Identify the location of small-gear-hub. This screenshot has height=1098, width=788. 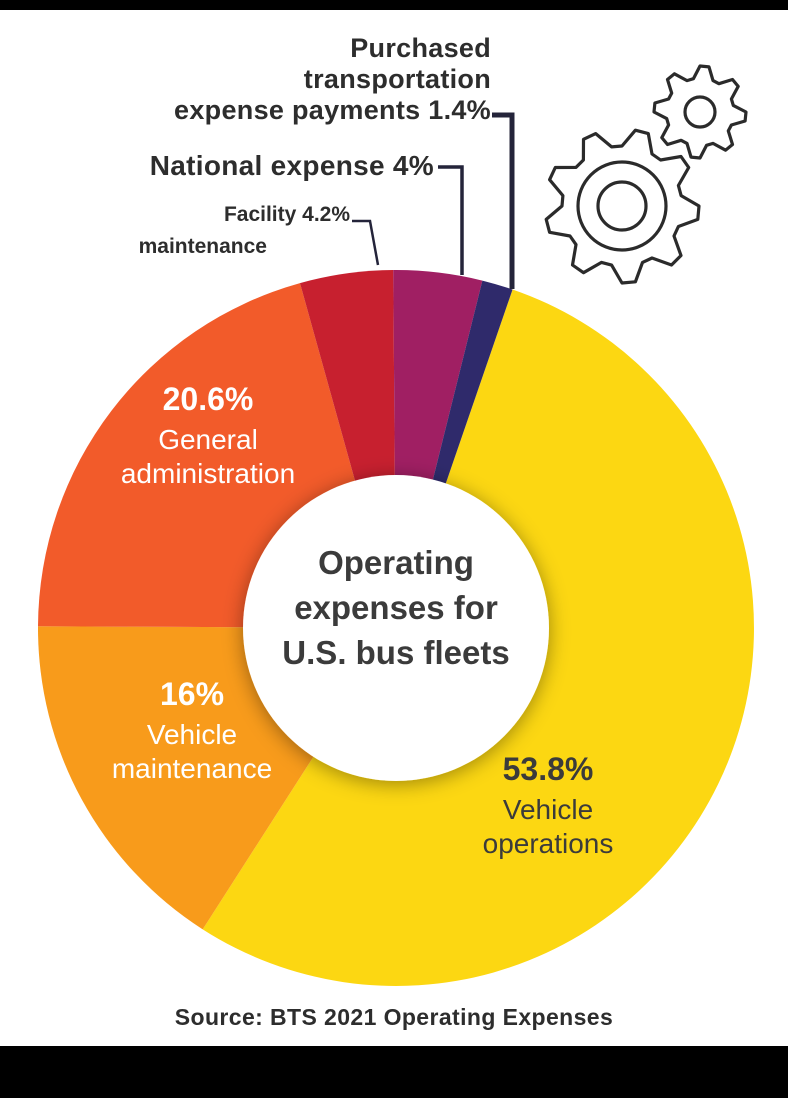
(700, 112).